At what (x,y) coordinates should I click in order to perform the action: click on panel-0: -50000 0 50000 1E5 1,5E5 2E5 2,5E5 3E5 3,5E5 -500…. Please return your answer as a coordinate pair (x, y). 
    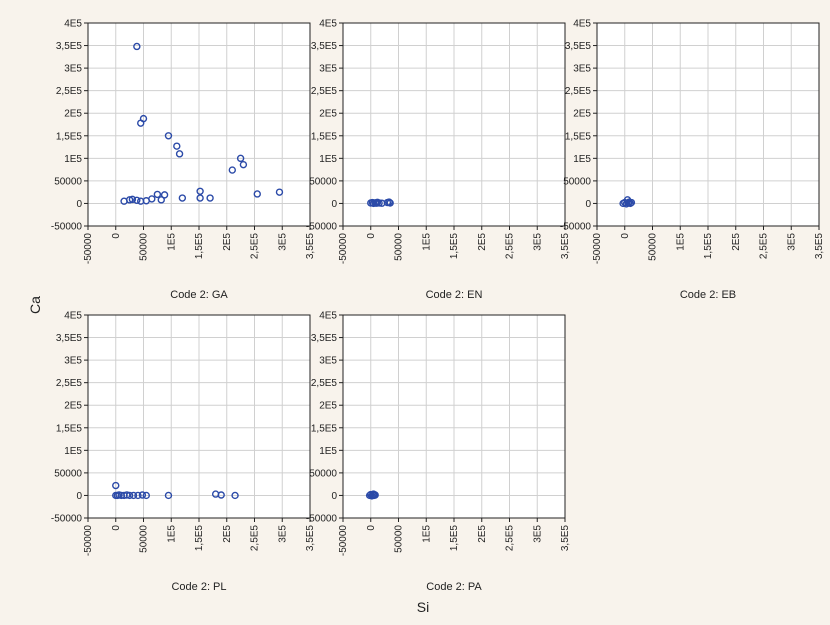
    Looking at the image, I should click on (183, 160).